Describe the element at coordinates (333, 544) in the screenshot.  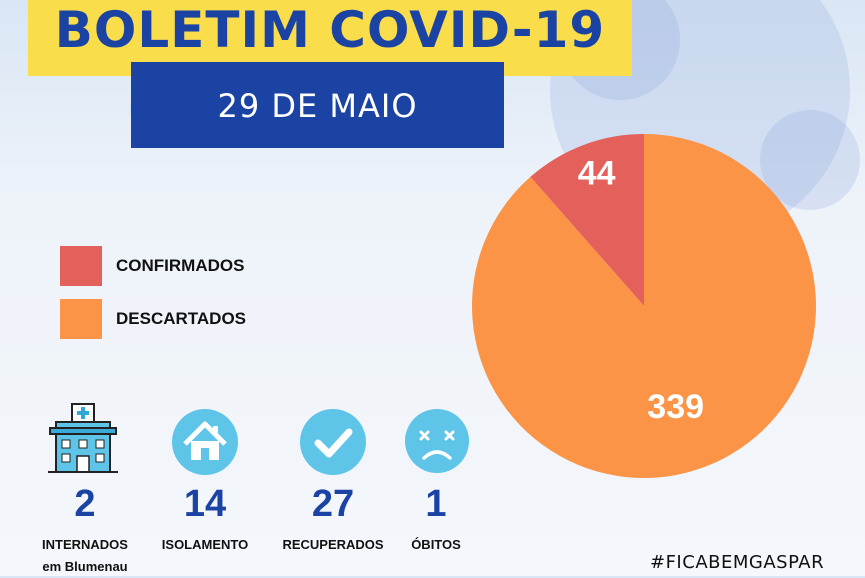
I see `stat-label-recuperados: RECUPERADOS` at that location.